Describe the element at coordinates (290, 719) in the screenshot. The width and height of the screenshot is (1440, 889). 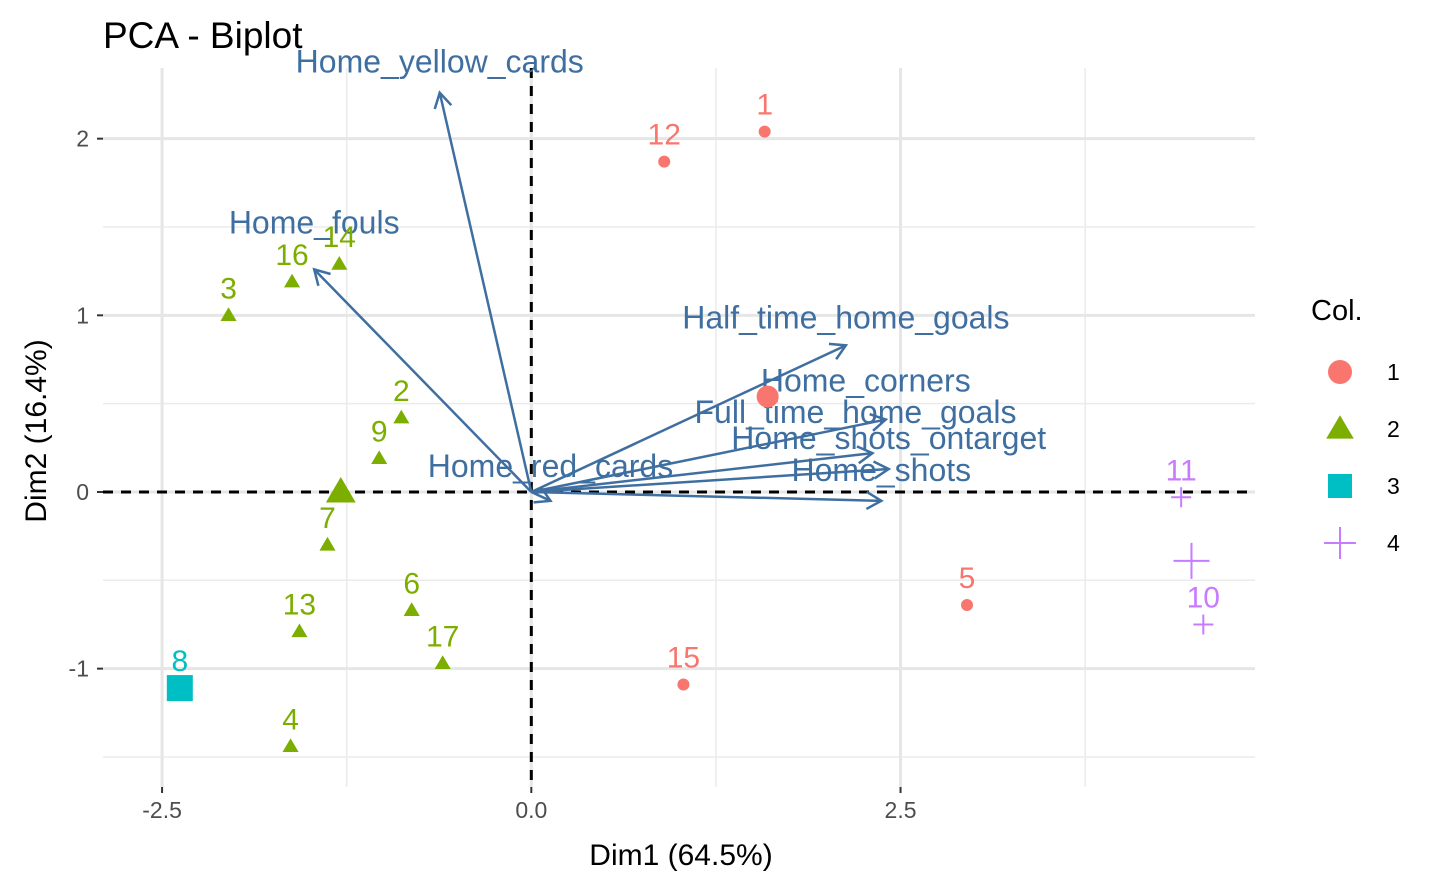
I see `point-label: 4` at that location.